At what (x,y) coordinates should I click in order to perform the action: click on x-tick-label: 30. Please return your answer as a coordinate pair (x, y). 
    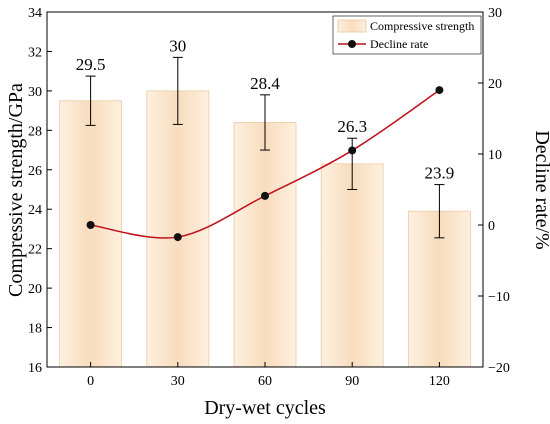
    Looking at the image, I should click on (178, 381).